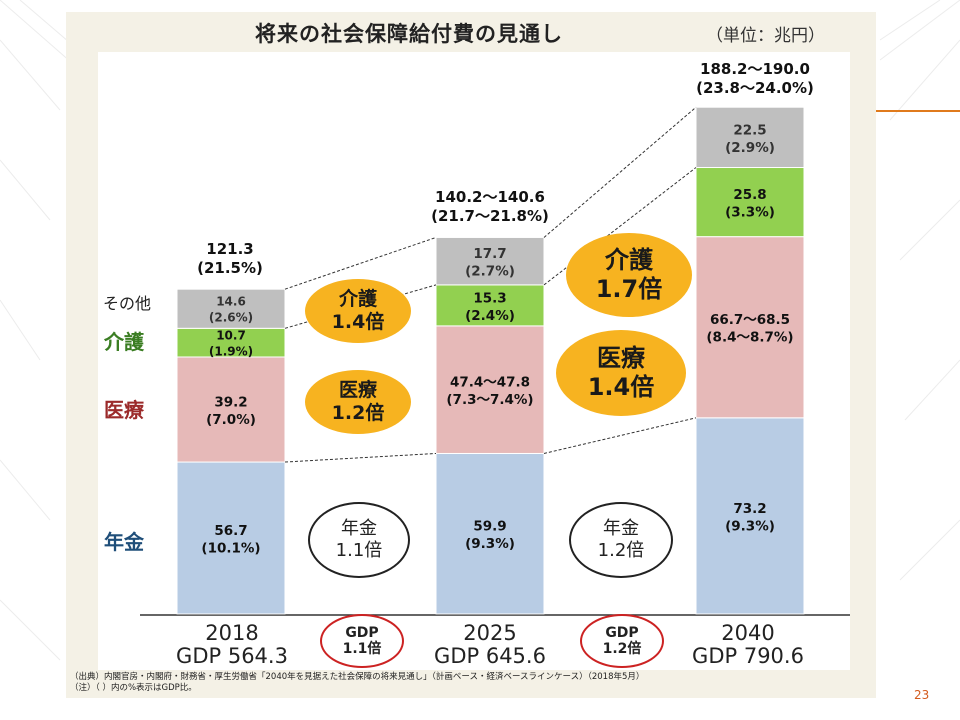  Describe the element at coordinates (124, 542) in the screenshot. I see `category-label-pension: 年金` at that location.